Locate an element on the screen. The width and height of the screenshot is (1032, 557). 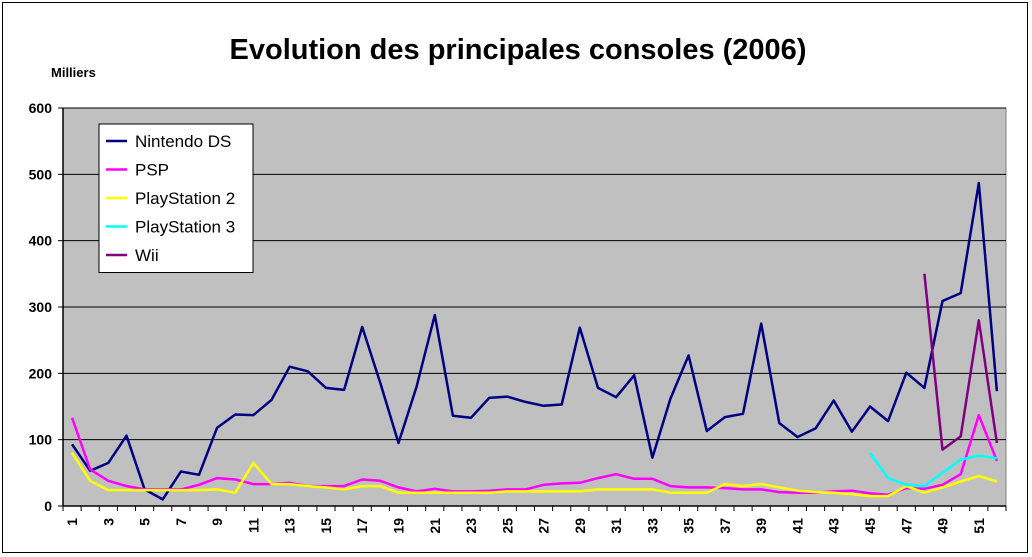
x-tick-label: 51 is located at coordinates (979, 526).